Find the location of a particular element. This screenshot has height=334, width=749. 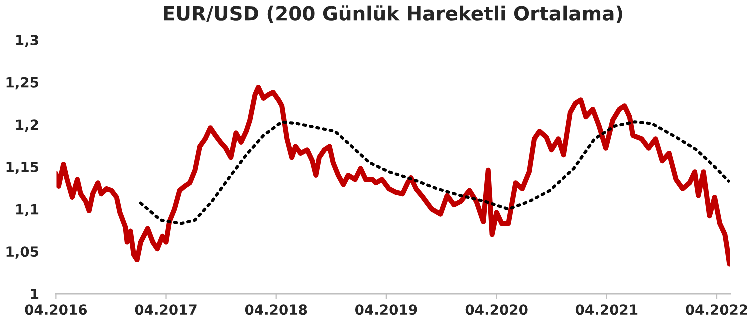

x-tick-label: 04.2020 is located at coordinates (497, 310).